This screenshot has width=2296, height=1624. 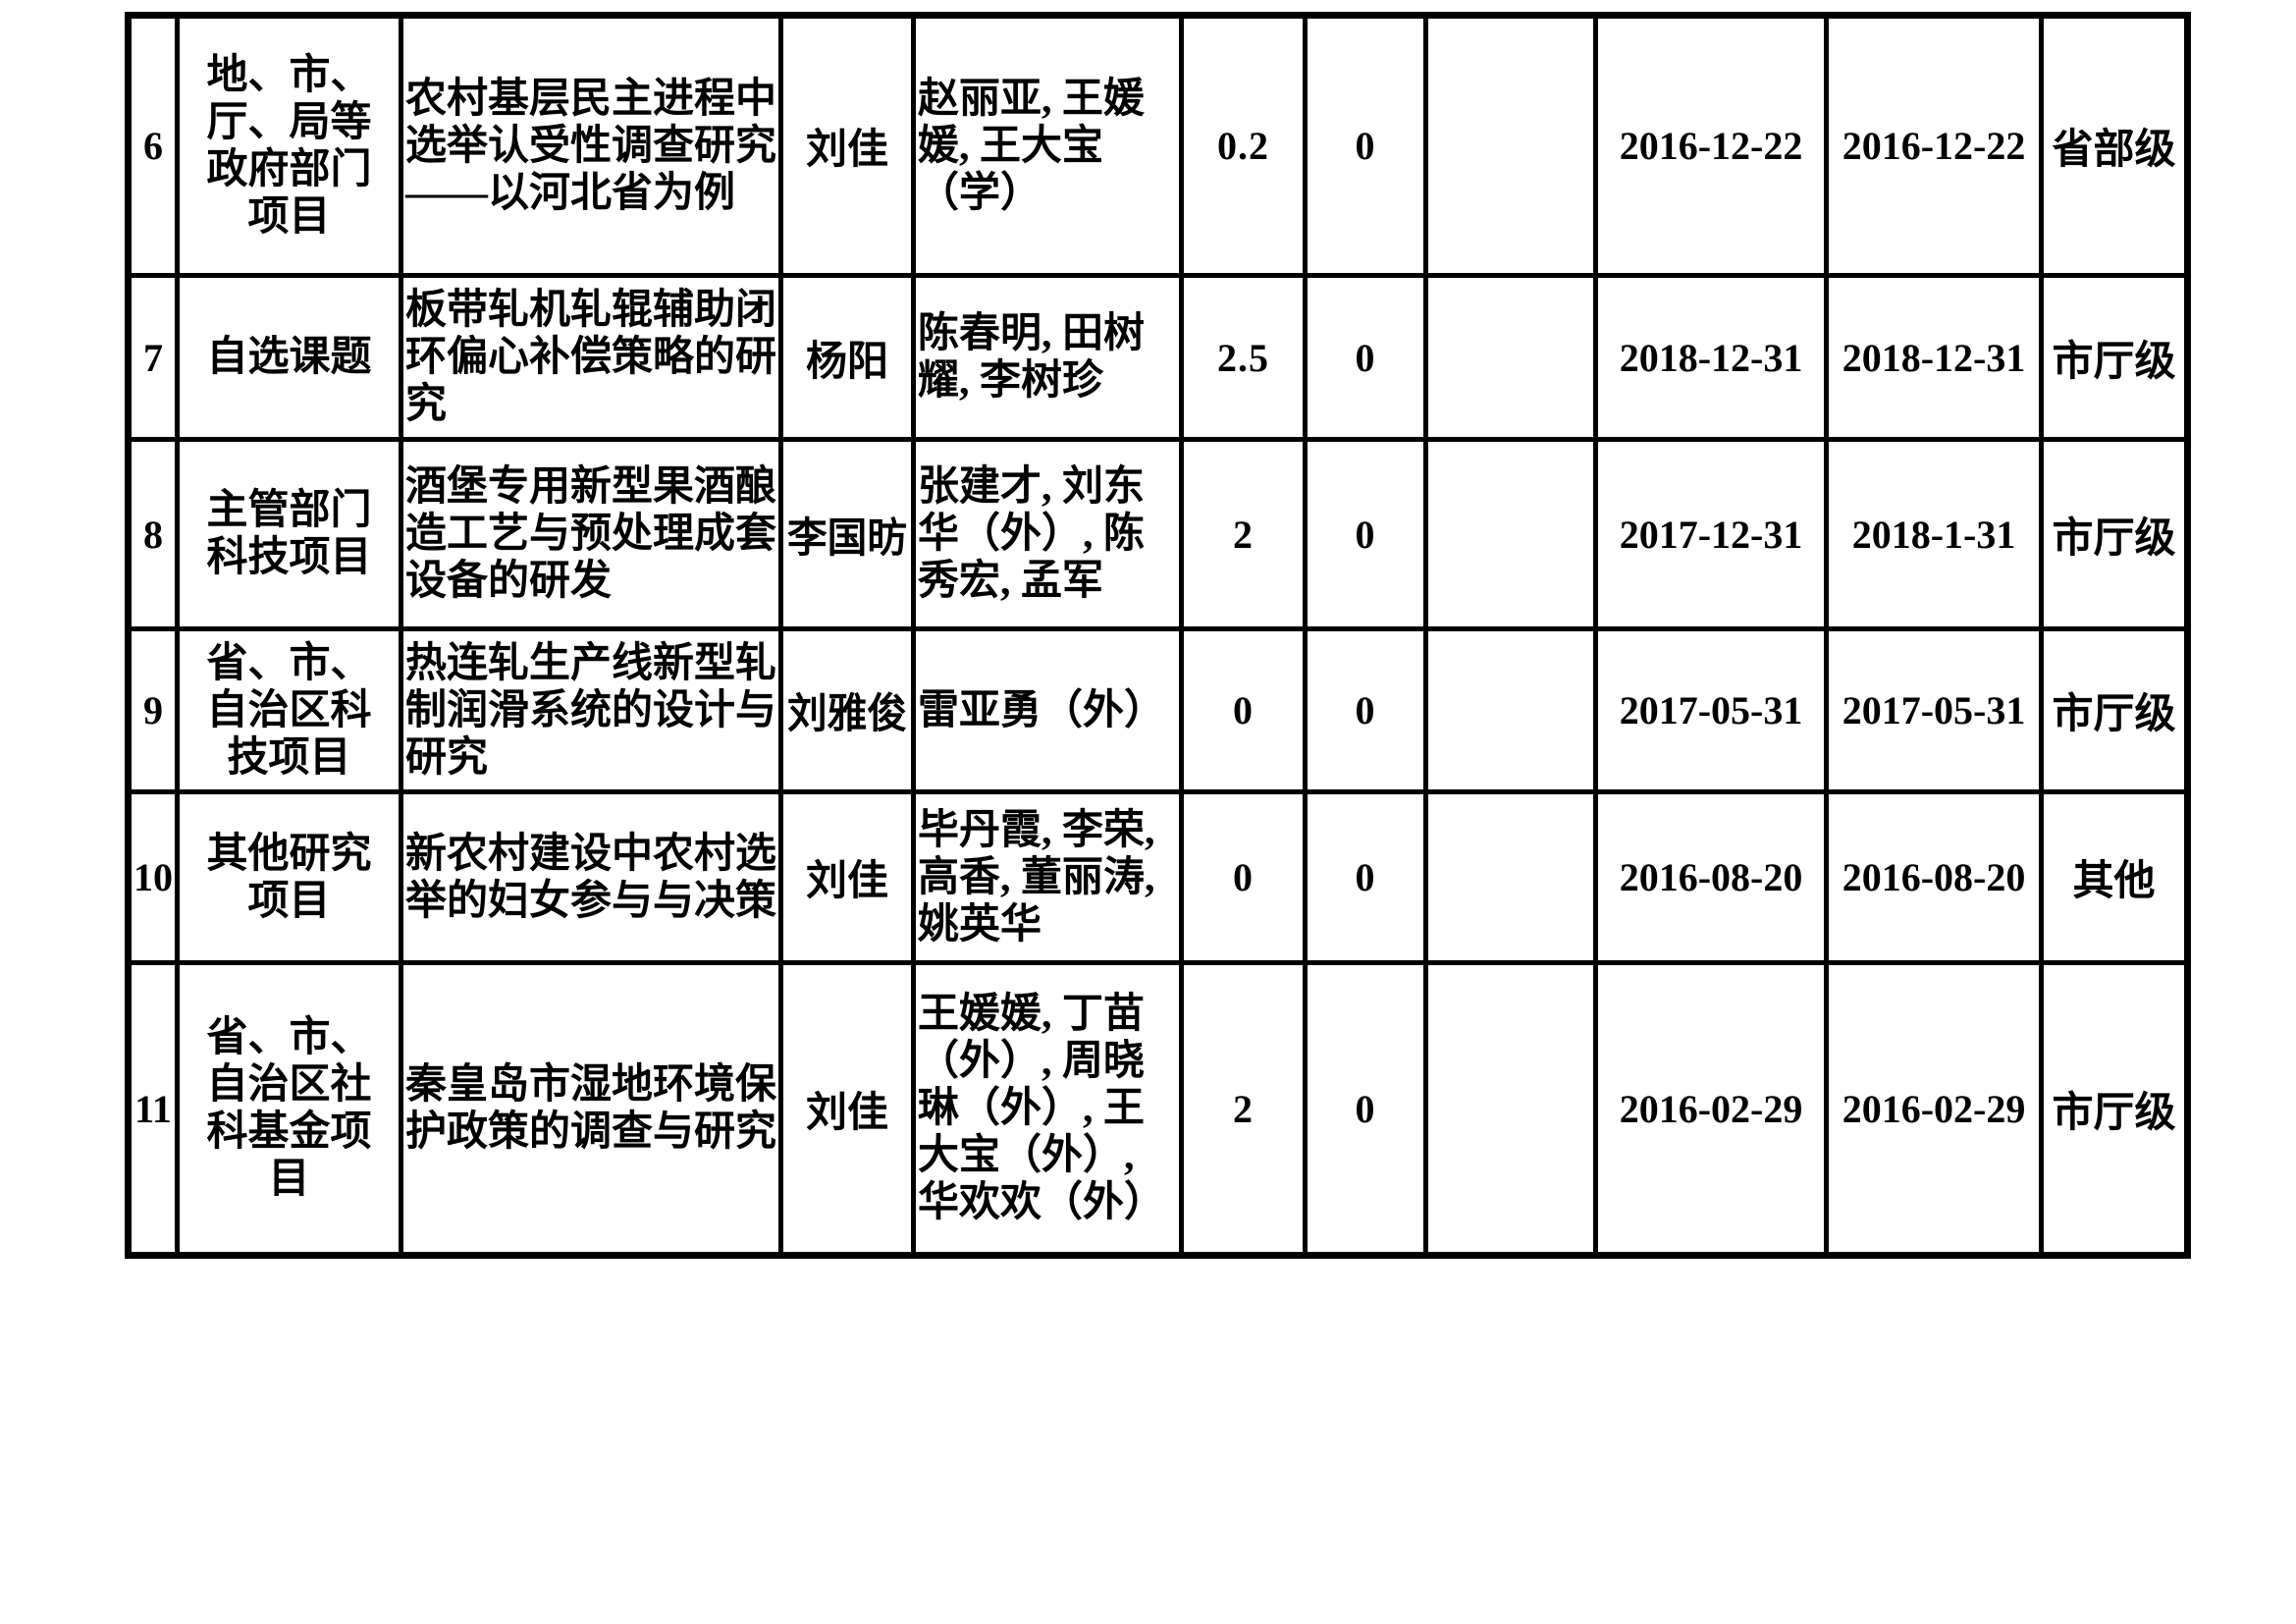 I want to click on cell-participants: 赵丽亚, 王媛媛, 王大宝（学）, so click(x=1048, y=145).